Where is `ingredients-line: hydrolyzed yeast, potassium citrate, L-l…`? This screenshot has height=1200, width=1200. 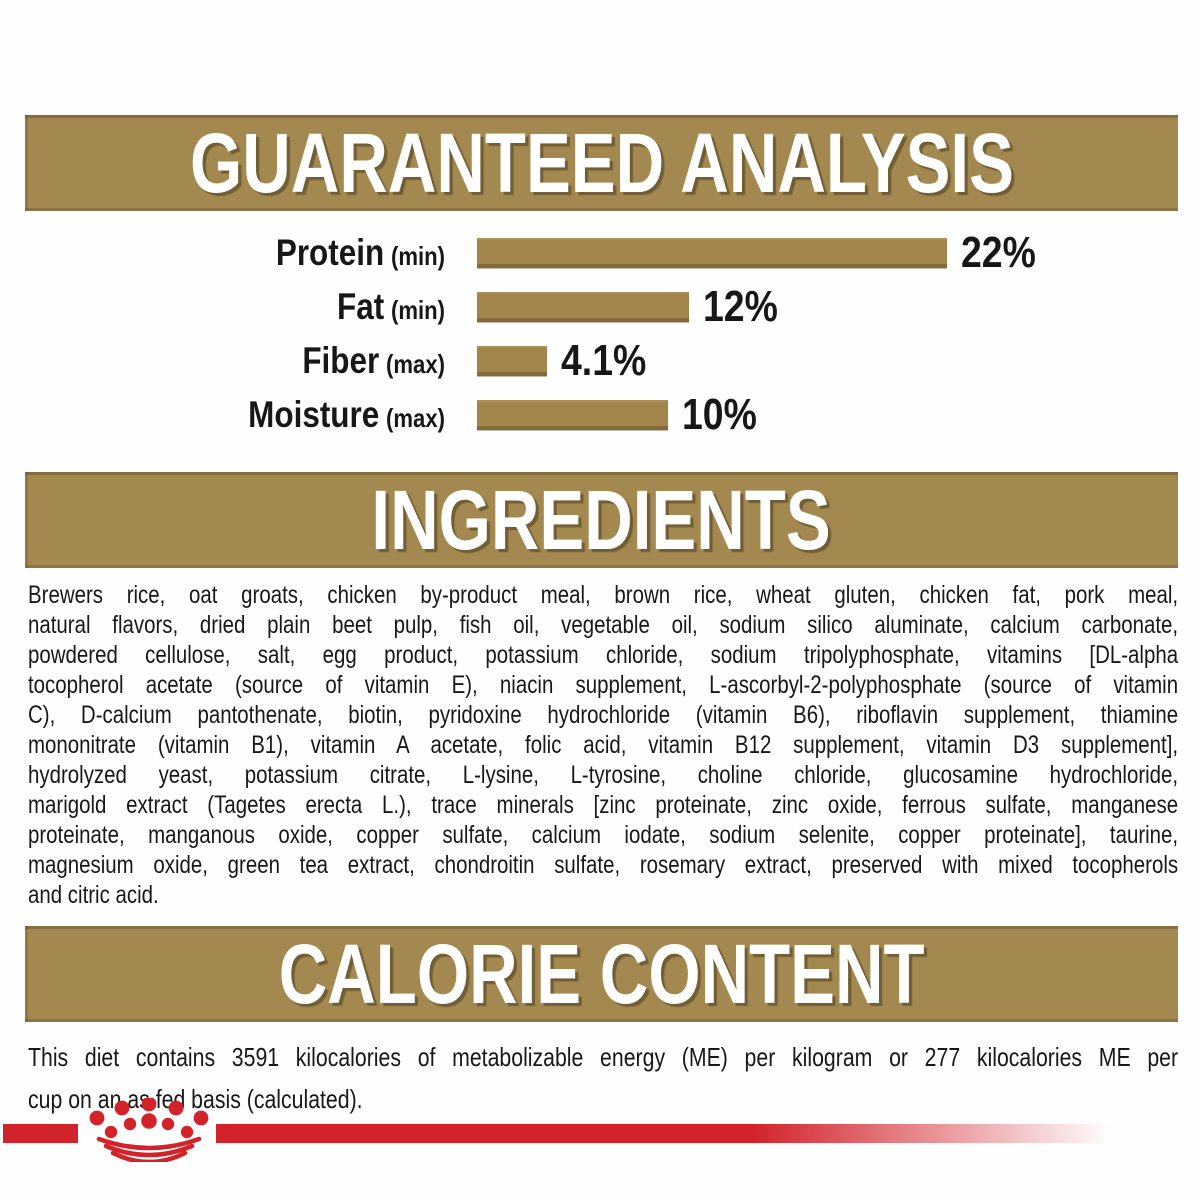
ingredients-line: hydrolyzed yeast, potassium citrate, L-l… is located at coordinates (603, 775).